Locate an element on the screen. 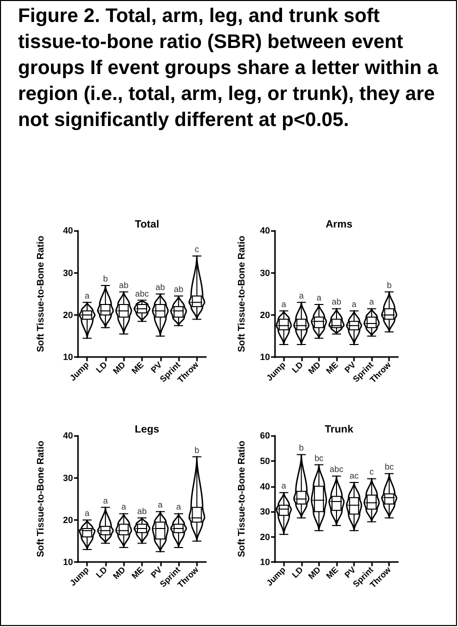 The width and height of the screenshot is (458, 627). chart-title: Arms is located at coordinates (339, 224).